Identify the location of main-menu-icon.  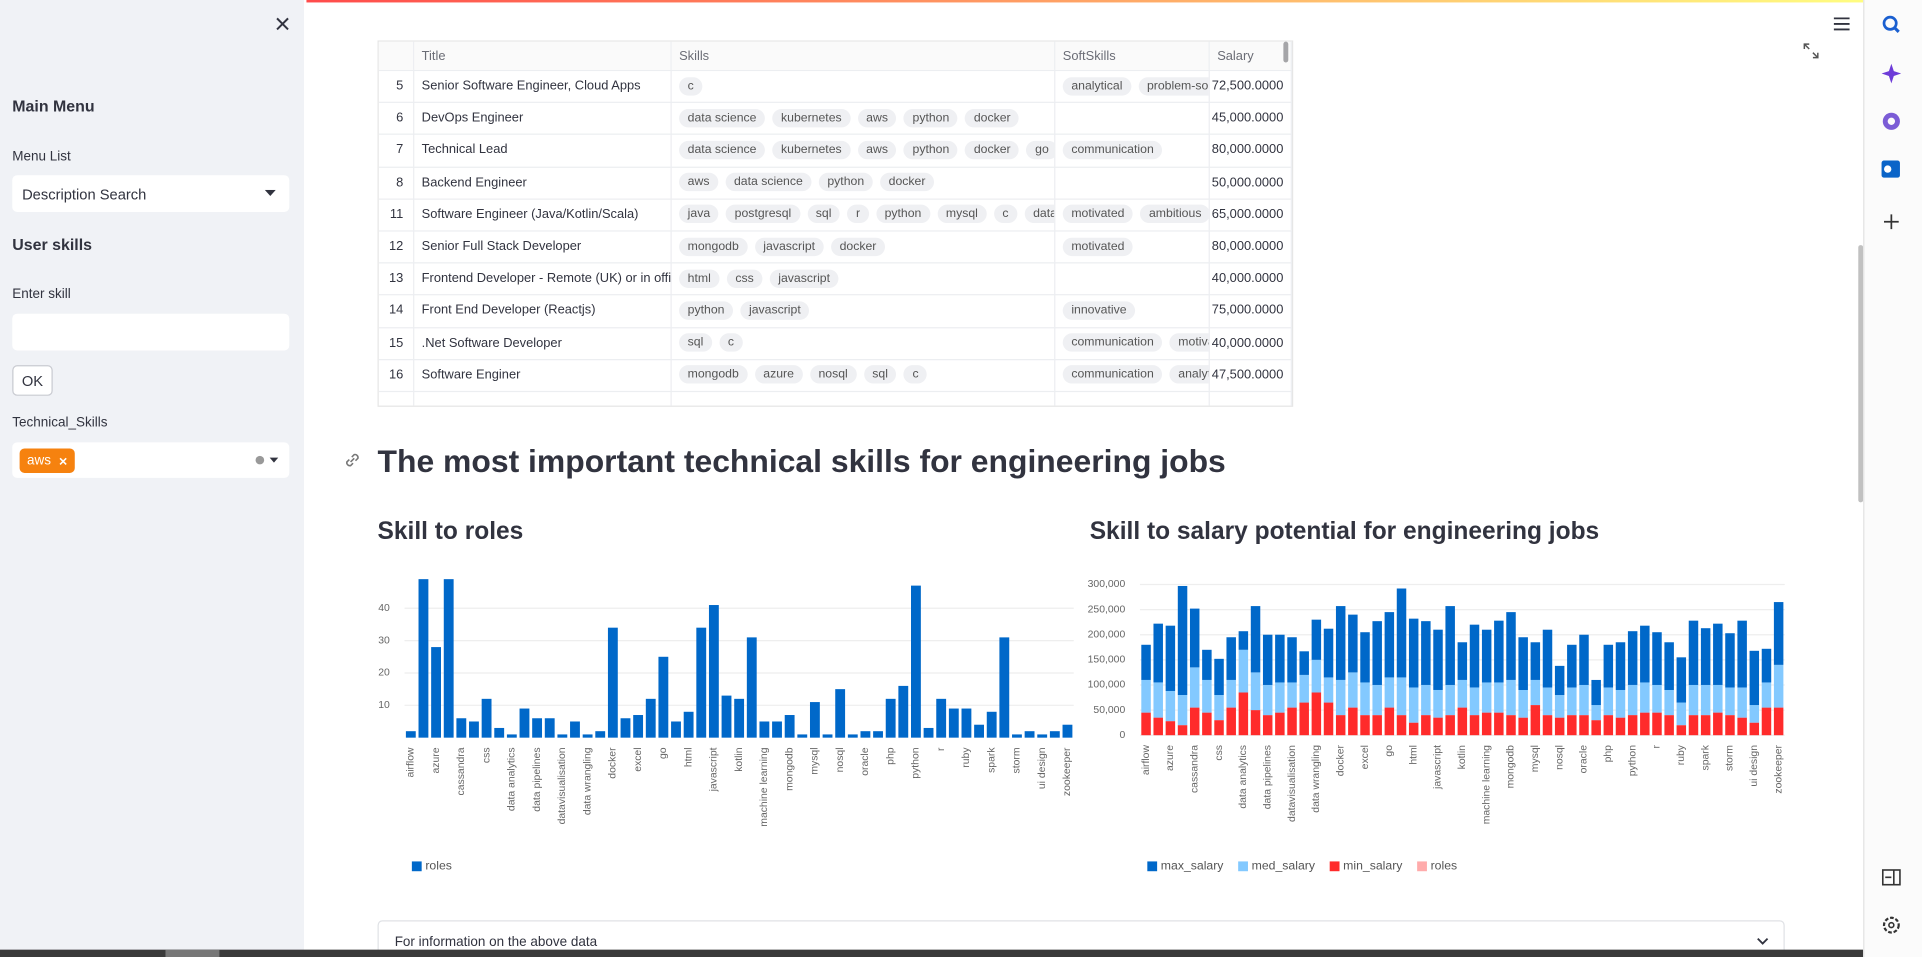
(1841, 24).